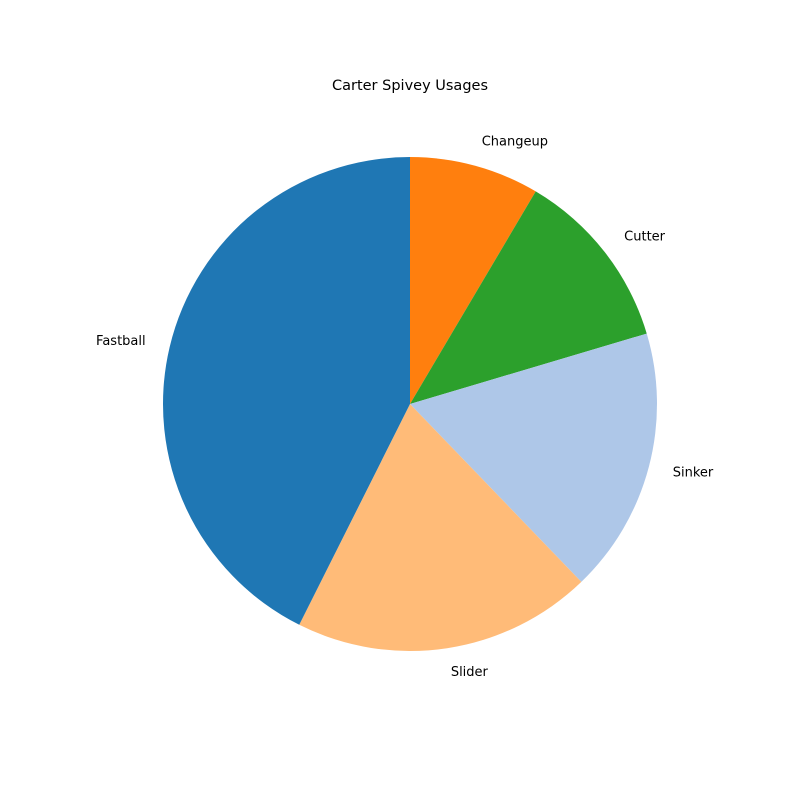 The image size is (800, 800). I want to click on pie-slice-cutter, so click(528, 297).